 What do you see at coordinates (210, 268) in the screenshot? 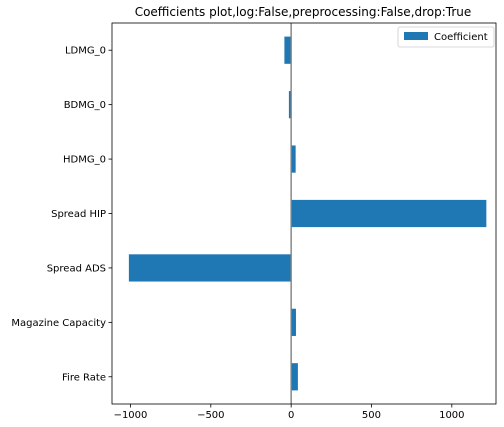
I see `bar-spread-ads` at bounding box center [210, 268].